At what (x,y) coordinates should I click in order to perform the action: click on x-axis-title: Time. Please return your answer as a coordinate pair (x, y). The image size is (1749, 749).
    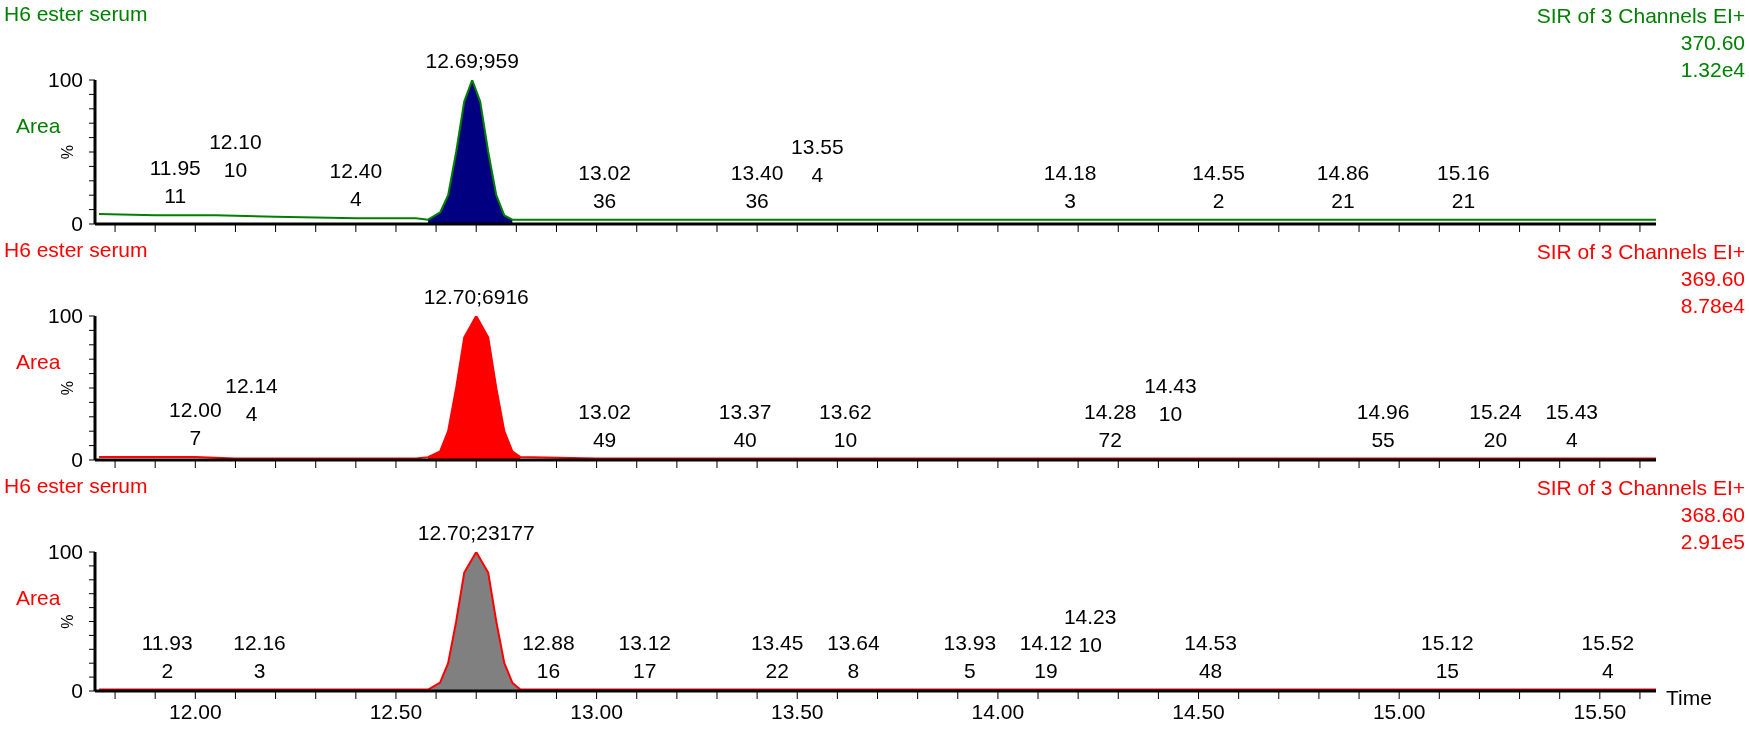
    Looking at the image, I should click on (1689, 697).